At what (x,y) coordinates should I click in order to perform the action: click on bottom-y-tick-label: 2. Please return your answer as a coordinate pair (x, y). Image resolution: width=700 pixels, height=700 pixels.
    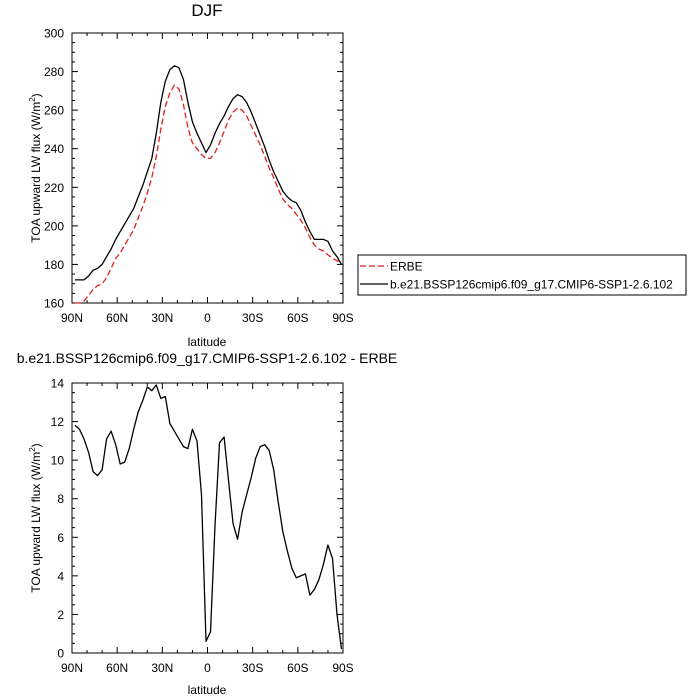
    Looking at the image, I should click on (60, 615).